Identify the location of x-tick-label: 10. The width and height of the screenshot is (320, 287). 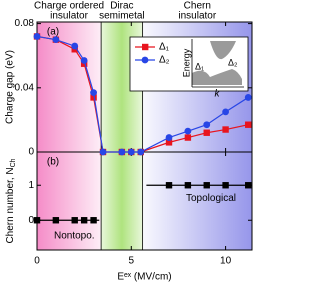
(226, 261).